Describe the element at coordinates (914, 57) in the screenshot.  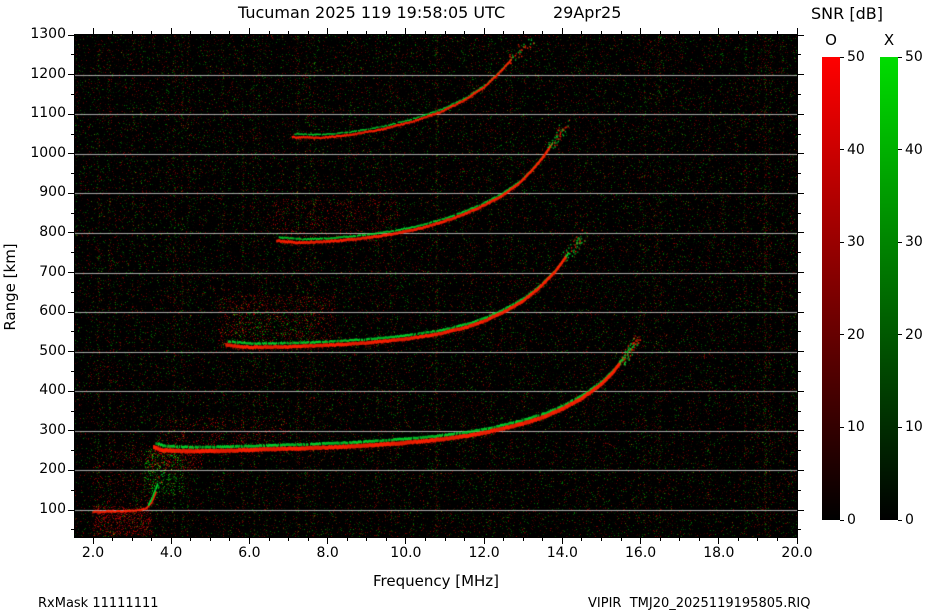
I see `colorbar-x-tick-label: 50` at that location.